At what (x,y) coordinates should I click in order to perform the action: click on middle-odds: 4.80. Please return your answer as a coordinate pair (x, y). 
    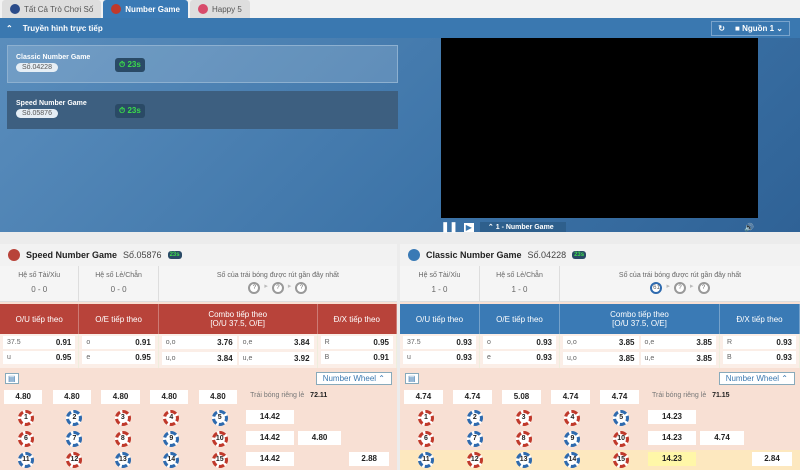
    Looking at the image, I should click on (319, 438).